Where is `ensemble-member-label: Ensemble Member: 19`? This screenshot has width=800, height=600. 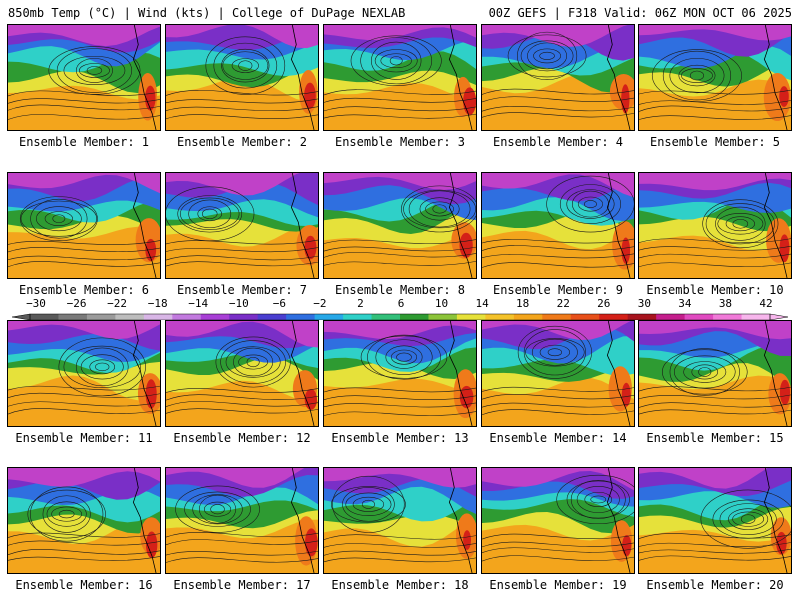
ensemble-member-label: Ensemble Member: 19 is located at coordinates (558, 585).